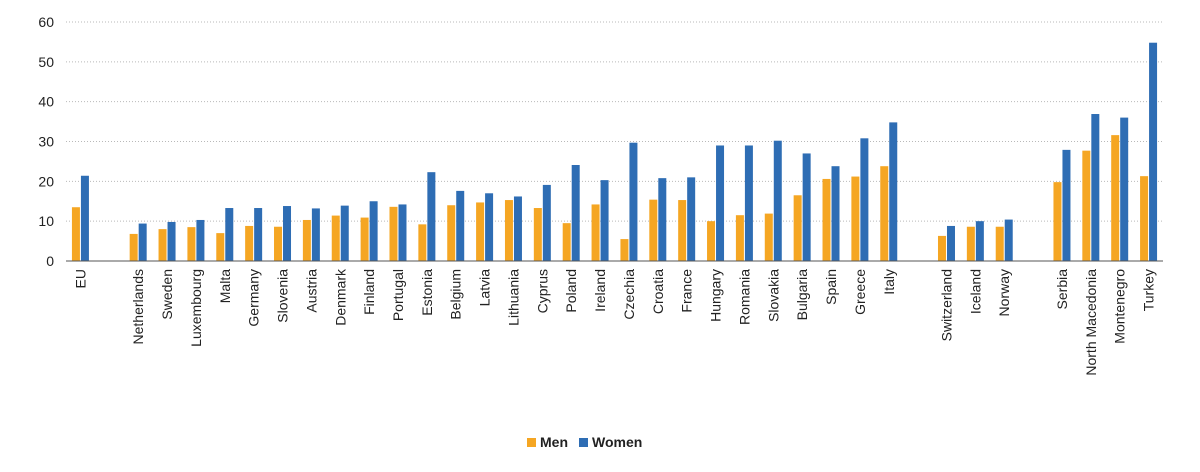  Describe the element at coordinates (554, 442) in the screenshot. I see `legend-label-men: Men` at that location.